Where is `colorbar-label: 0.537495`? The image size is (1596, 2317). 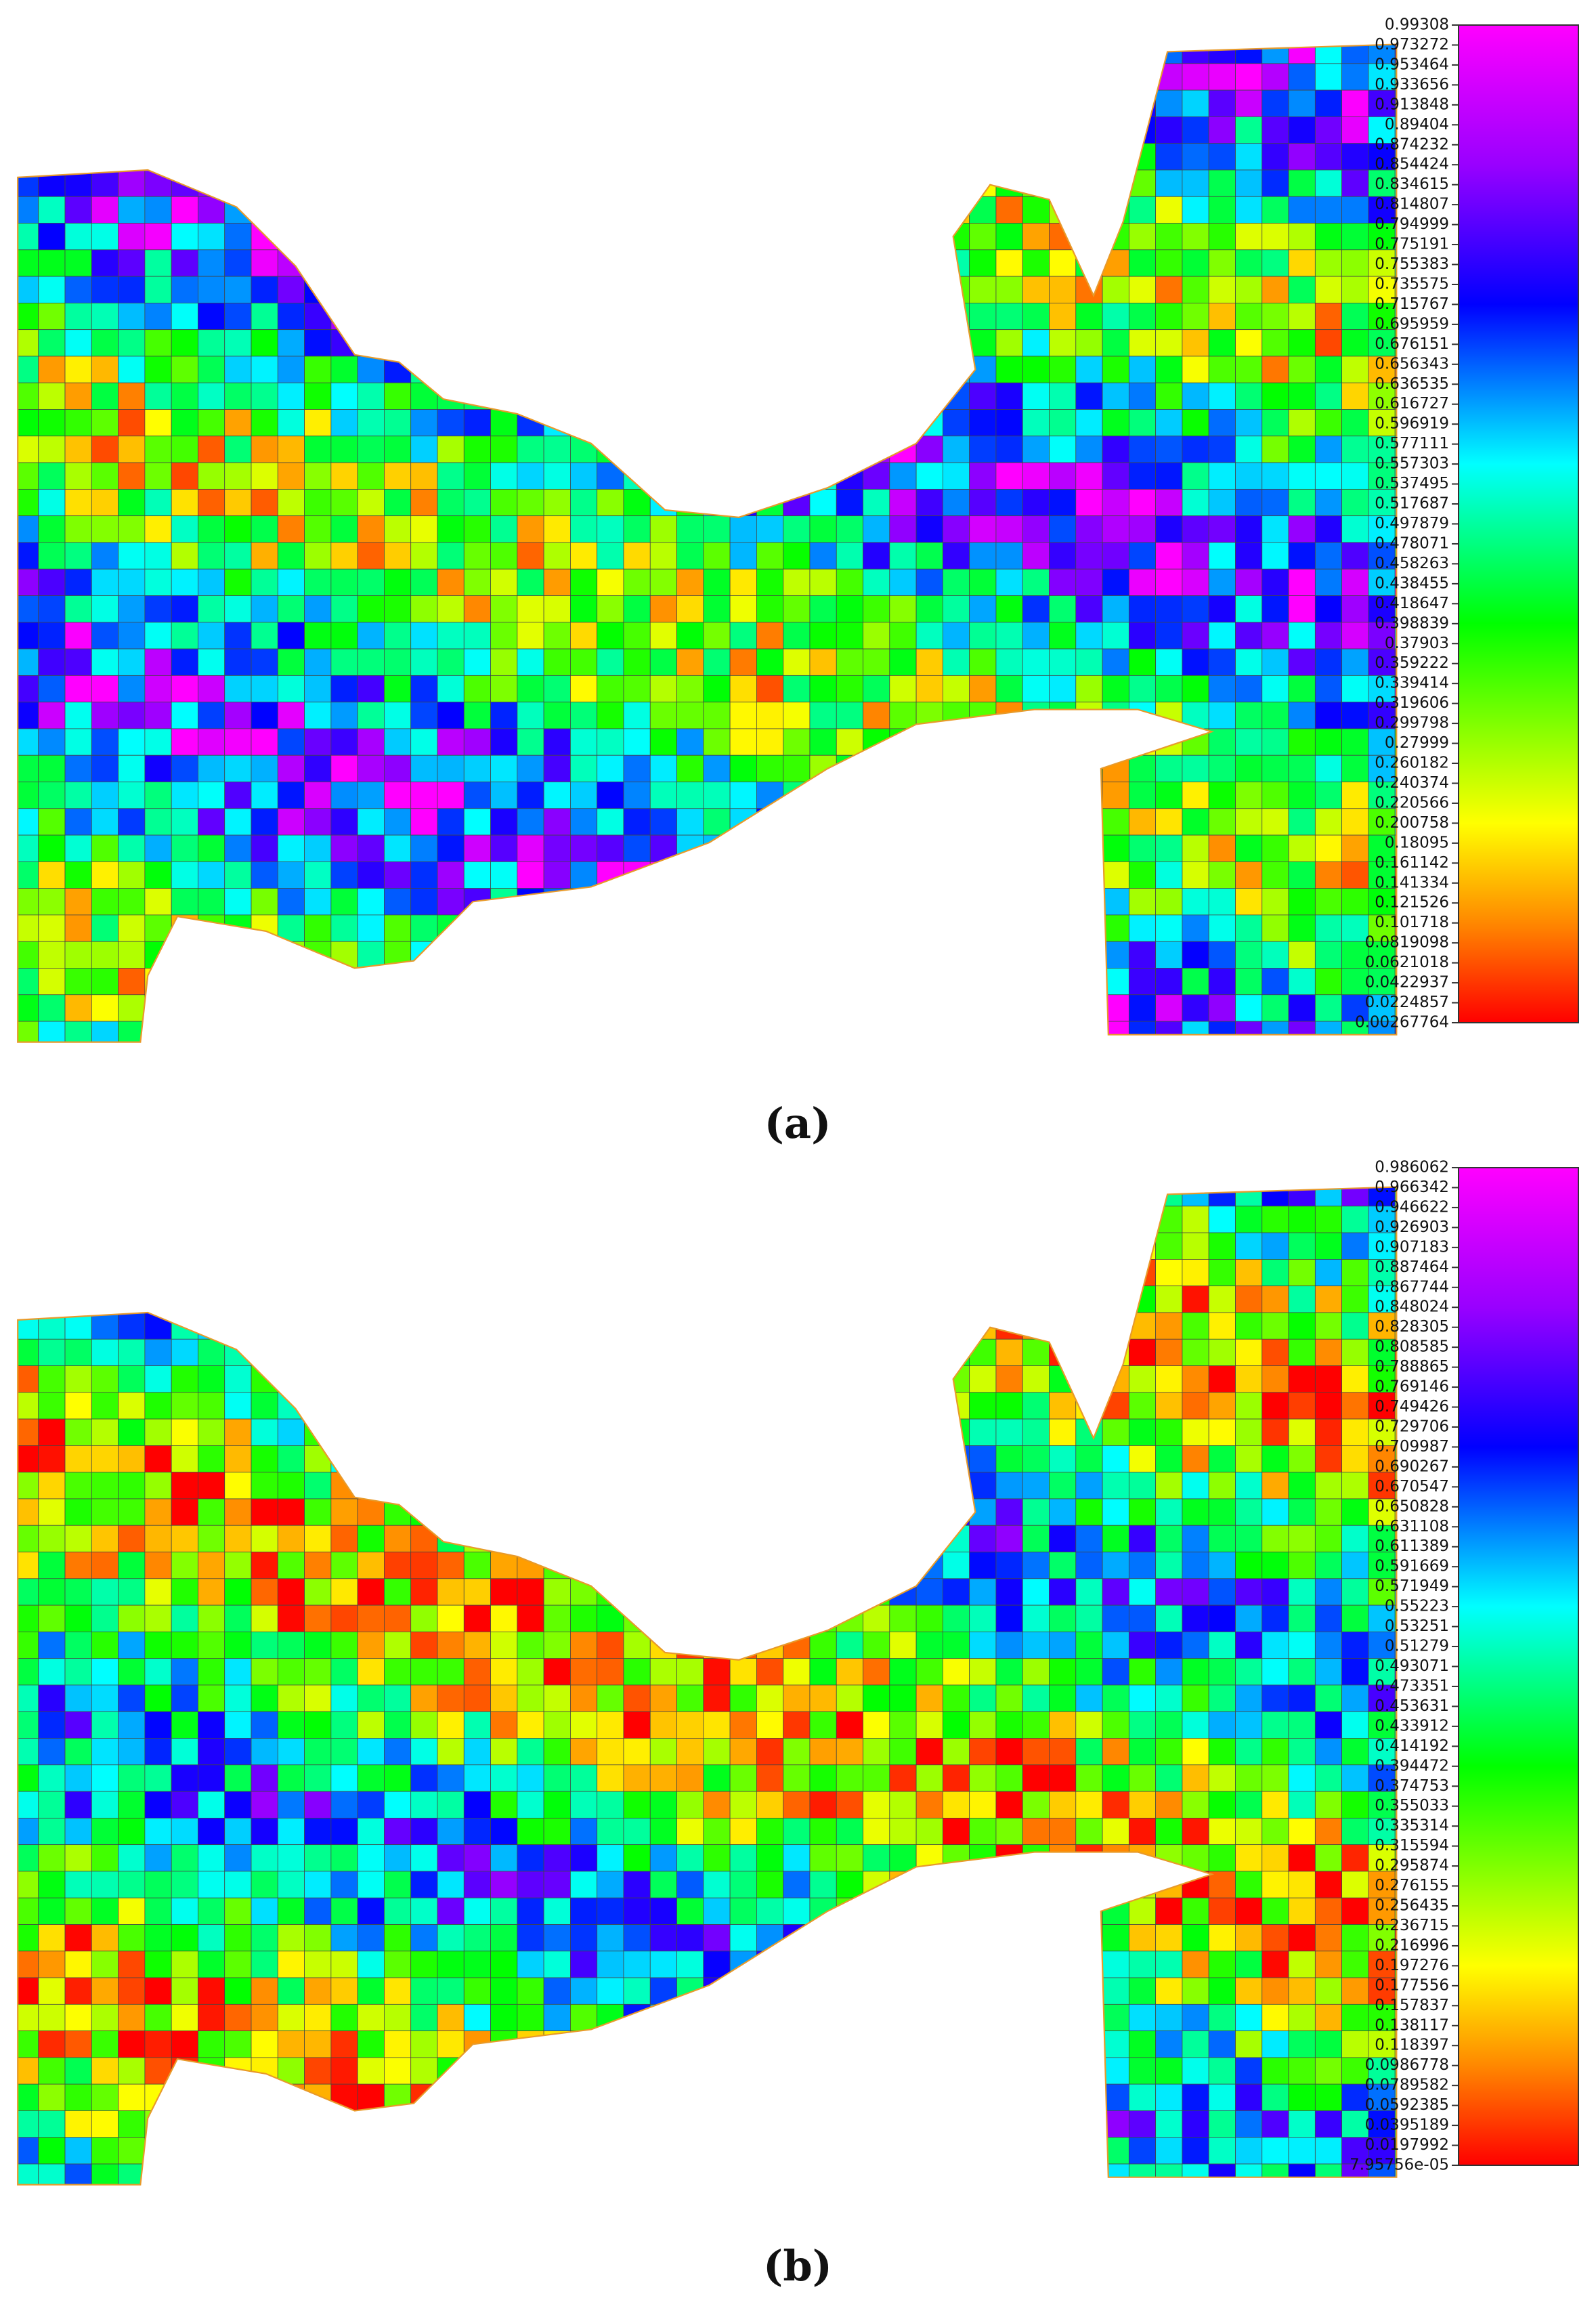 colorbar-label: 0.537495 is located at coordinates (1412, 483).